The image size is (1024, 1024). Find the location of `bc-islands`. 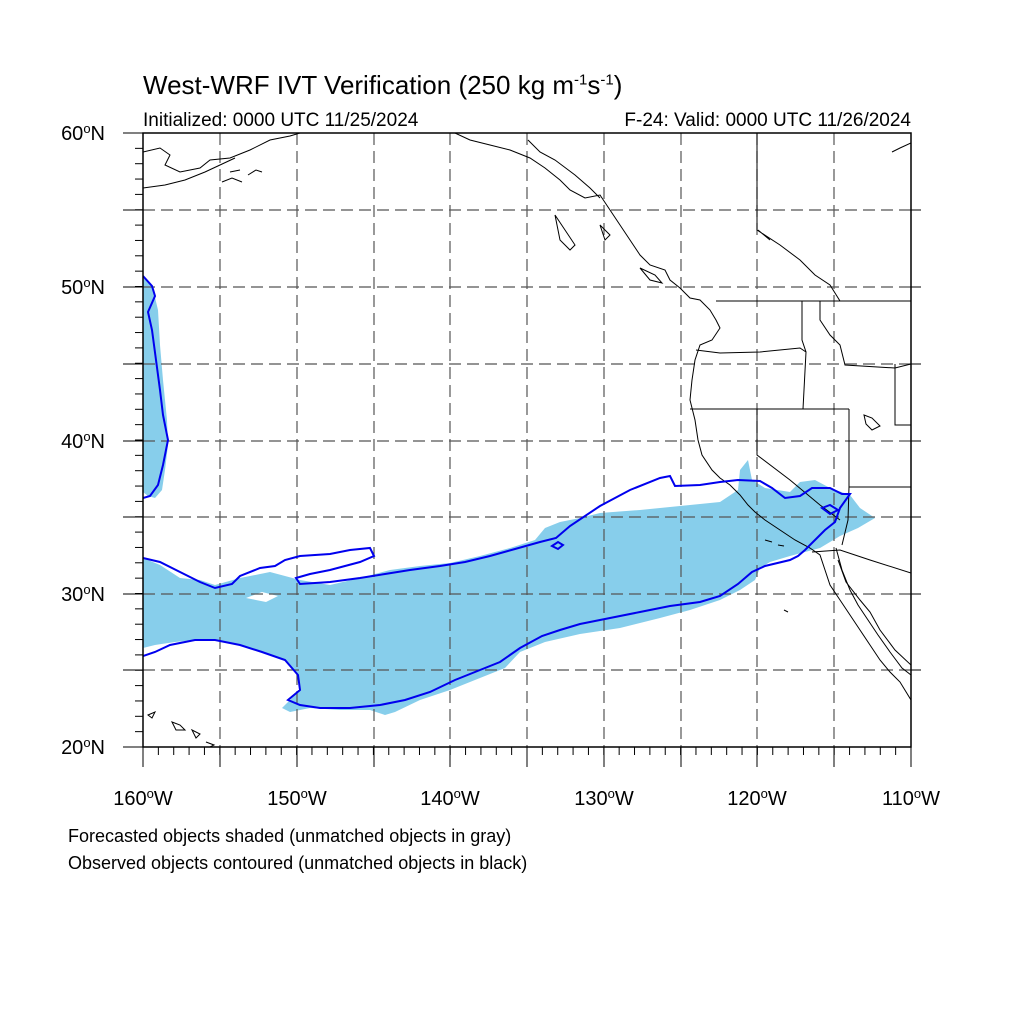

bc-islands is located at coordinates (609, 249).